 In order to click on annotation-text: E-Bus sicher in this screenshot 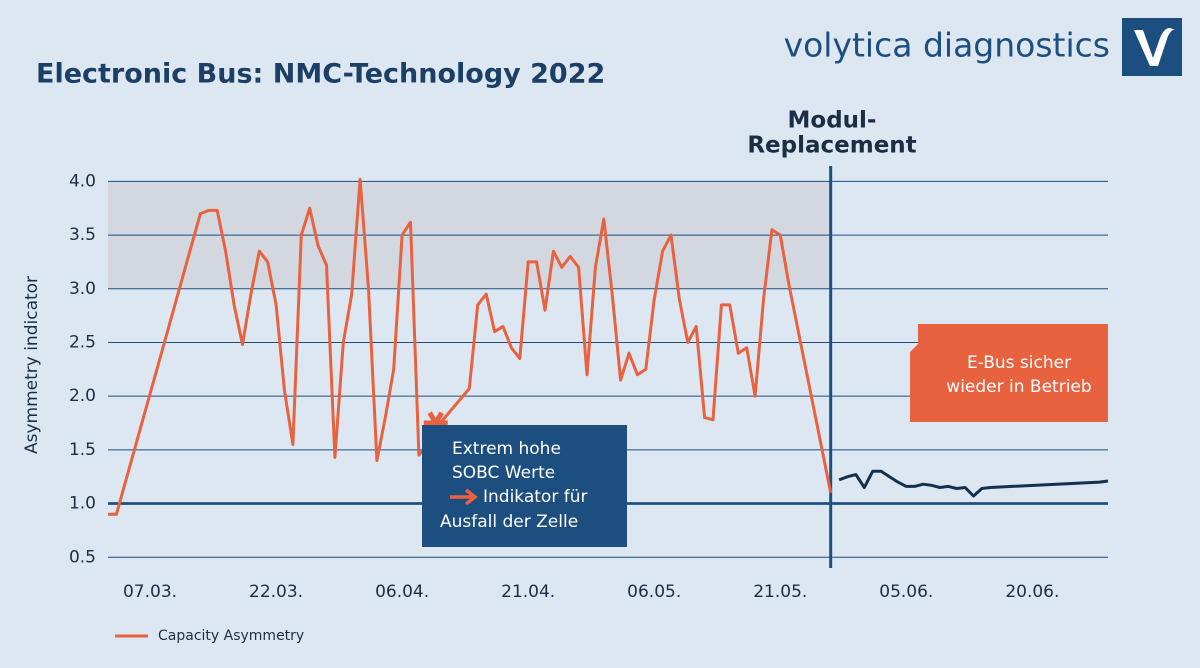, I will do `click(1019, 363)`.